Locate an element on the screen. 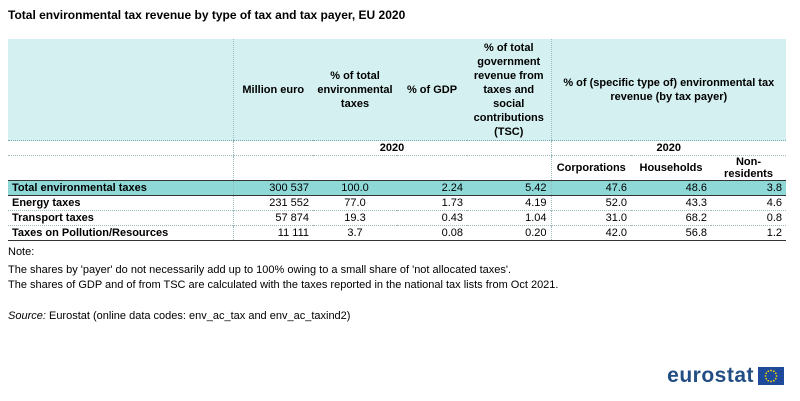 This screenshot has width=800, height=401. cell-nonres: 3.8 is located at coordinates (749, 188).